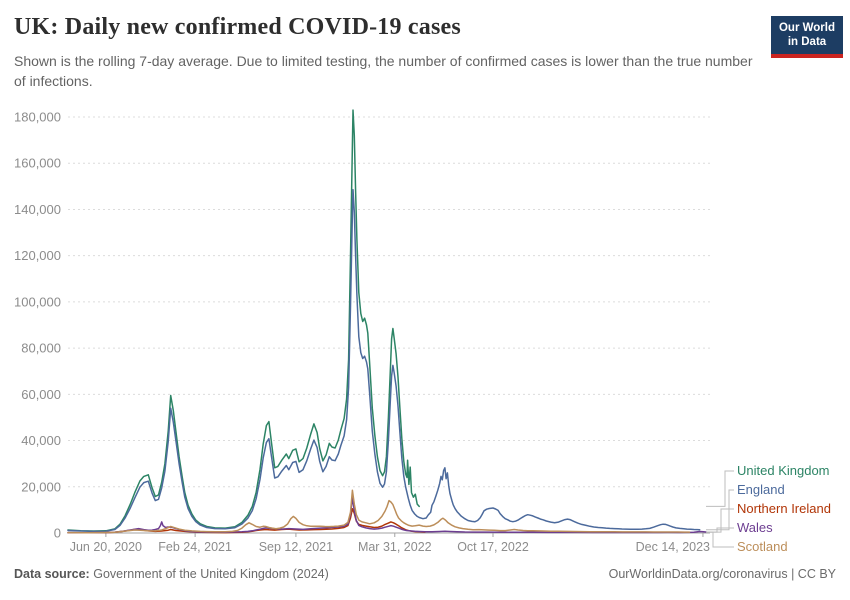 The image size is (850, 600). I want to click on owid-logo-red-bar, so click(807, 55).